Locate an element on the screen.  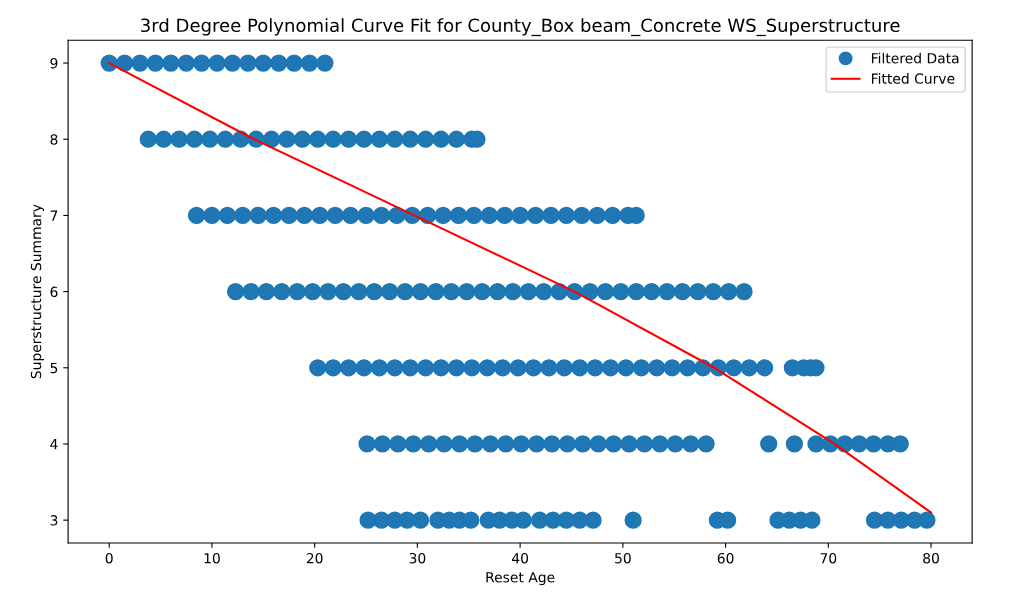
x-axis-title: Reset Age is located at coordinates (520, 579).